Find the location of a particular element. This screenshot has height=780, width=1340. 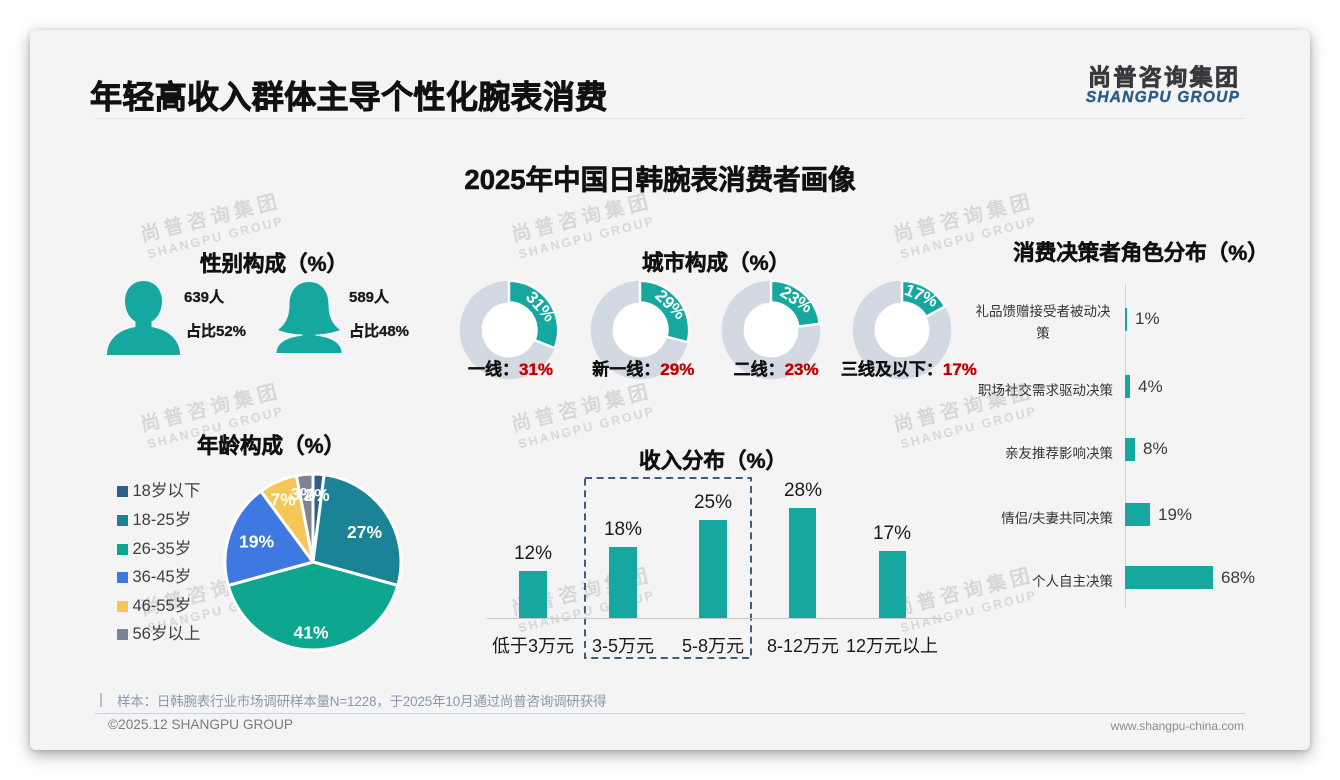

svg-text: 7% is located at coordinates (283, 500).